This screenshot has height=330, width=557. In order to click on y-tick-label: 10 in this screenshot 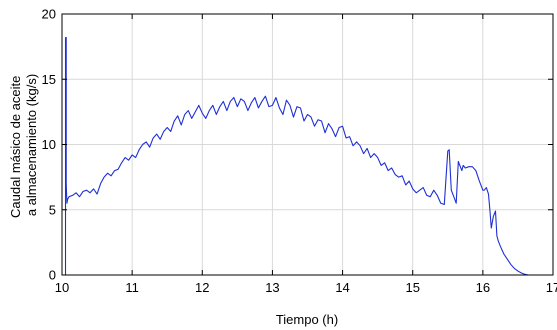, I will do `click(49, 144)`.